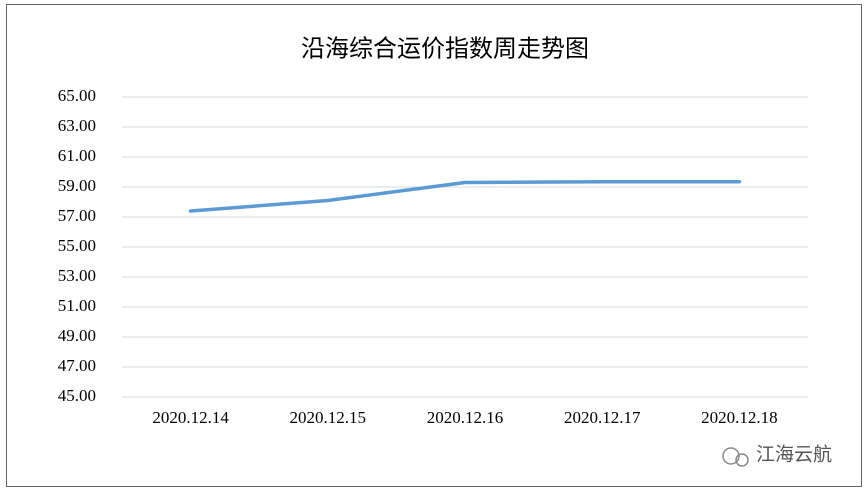 This screenshot has width=868, height=491. Describe the element at coordinates (602, 417) in the screenshot. I see `x-tick-label: 2020.12.17` at that location.